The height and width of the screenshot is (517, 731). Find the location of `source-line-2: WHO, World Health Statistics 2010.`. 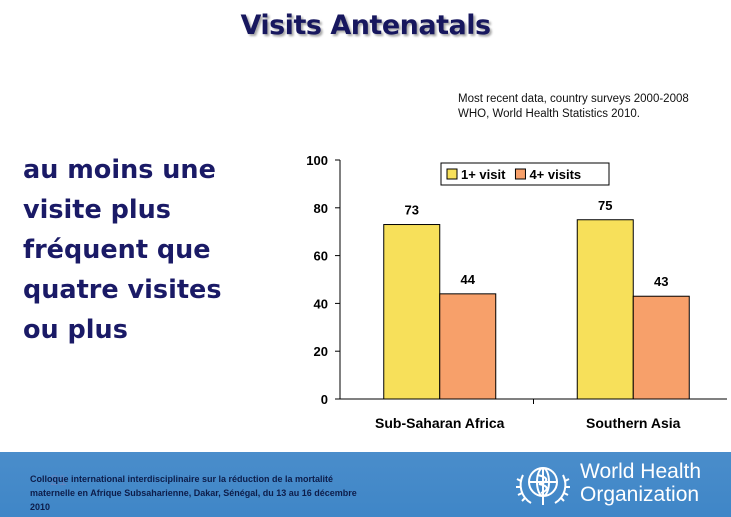

source-line-2: WHO, World Health Statistics 2010. is located at coordinates (549, 114).